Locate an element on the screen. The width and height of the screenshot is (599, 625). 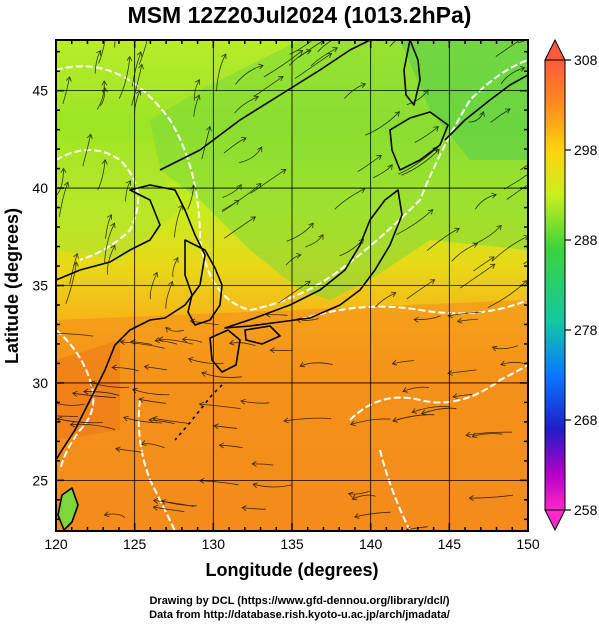
colorbar-label: 288 is located at coordinates (586, 240).